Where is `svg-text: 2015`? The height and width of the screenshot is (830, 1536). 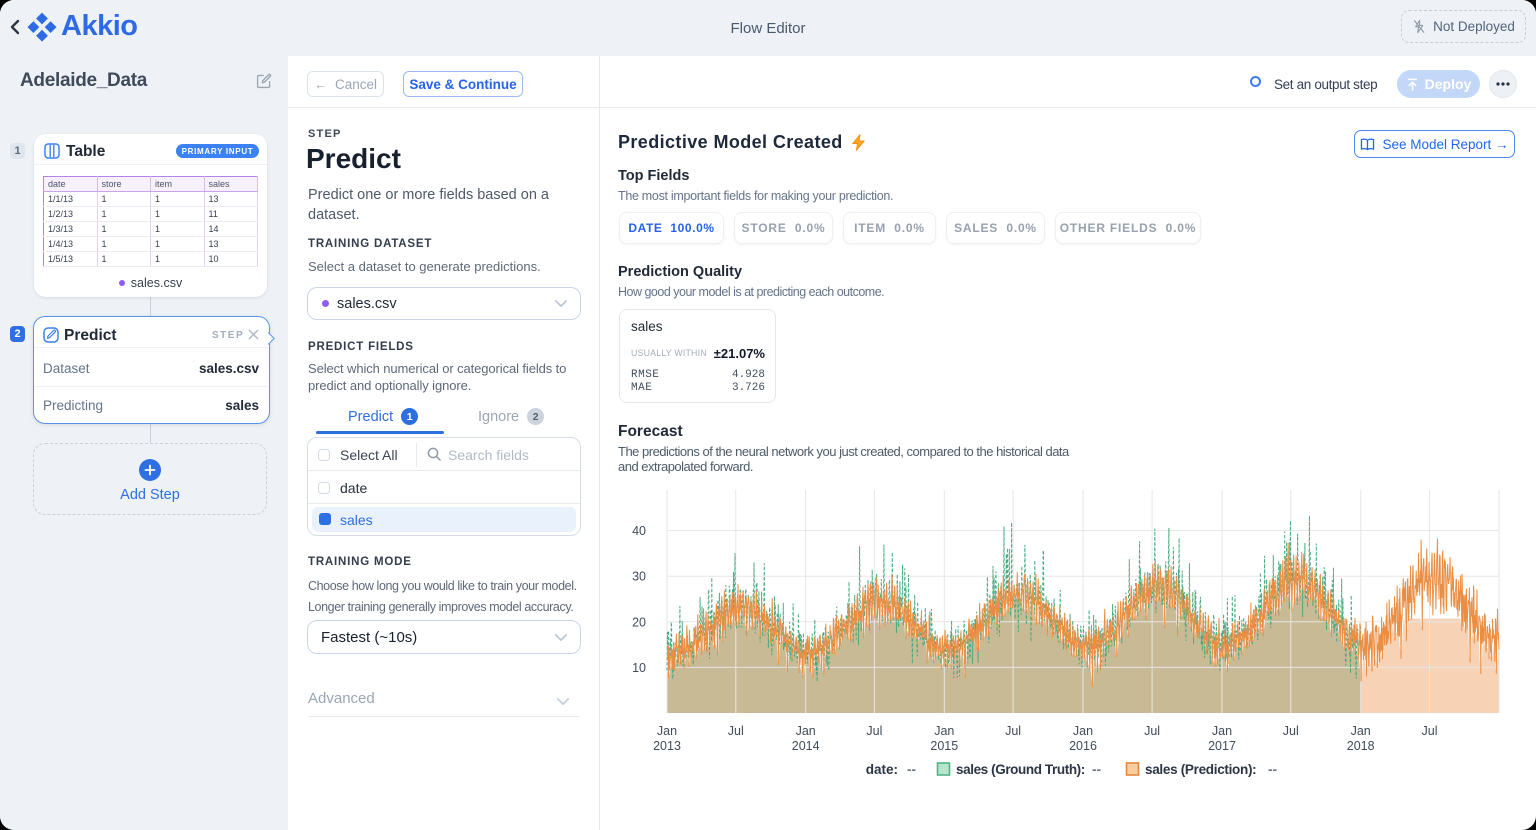
svg-text: 2015 is located at coordinates (944, 746).